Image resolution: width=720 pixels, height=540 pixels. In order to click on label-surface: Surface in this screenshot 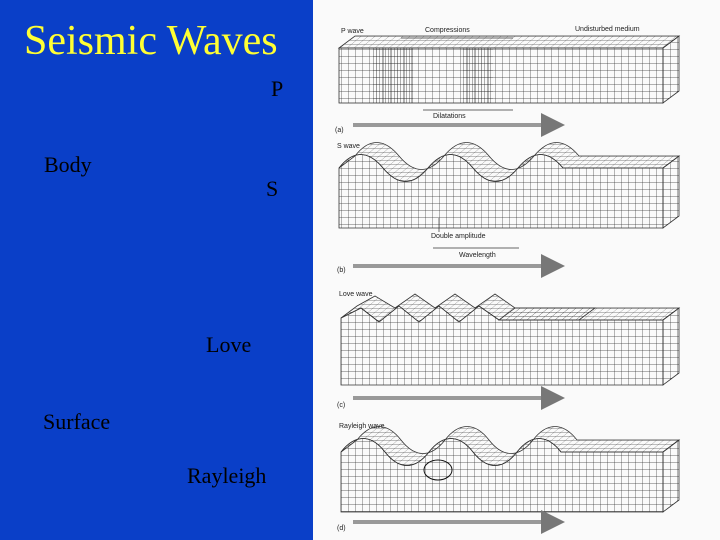, I will do `click(77, 421)`.